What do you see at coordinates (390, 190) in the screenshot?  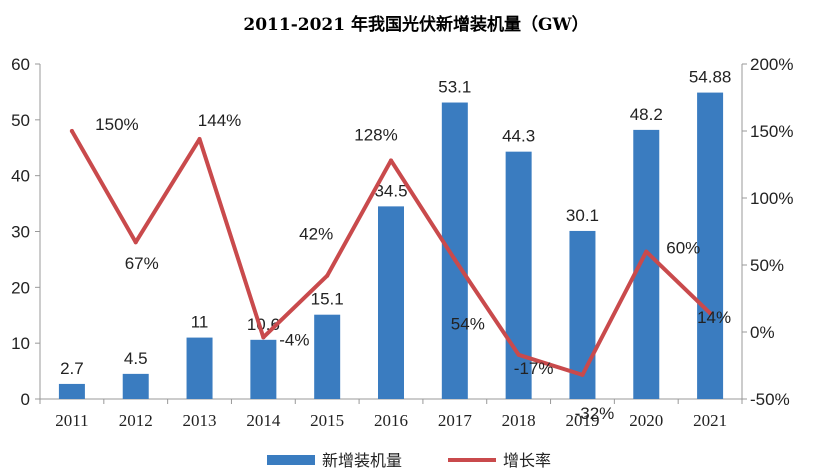 I see `bar-value-label: 34.5` at bounding box center [390, 190].